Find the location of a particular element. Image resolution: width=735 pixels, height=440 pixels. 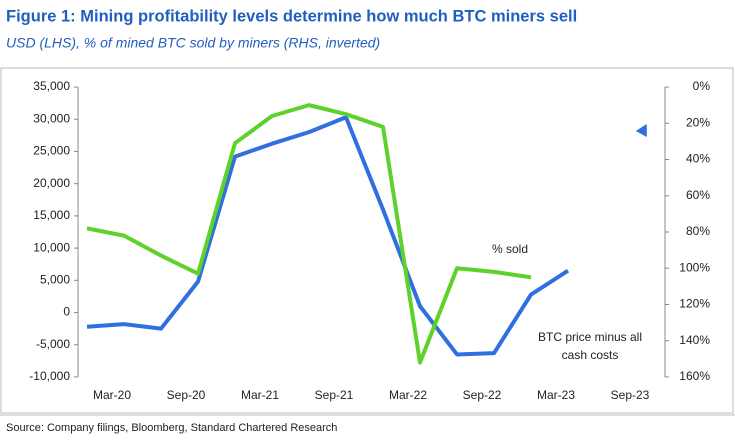

x-tick-label: Mar-21 is located at coordinates (260, 395).